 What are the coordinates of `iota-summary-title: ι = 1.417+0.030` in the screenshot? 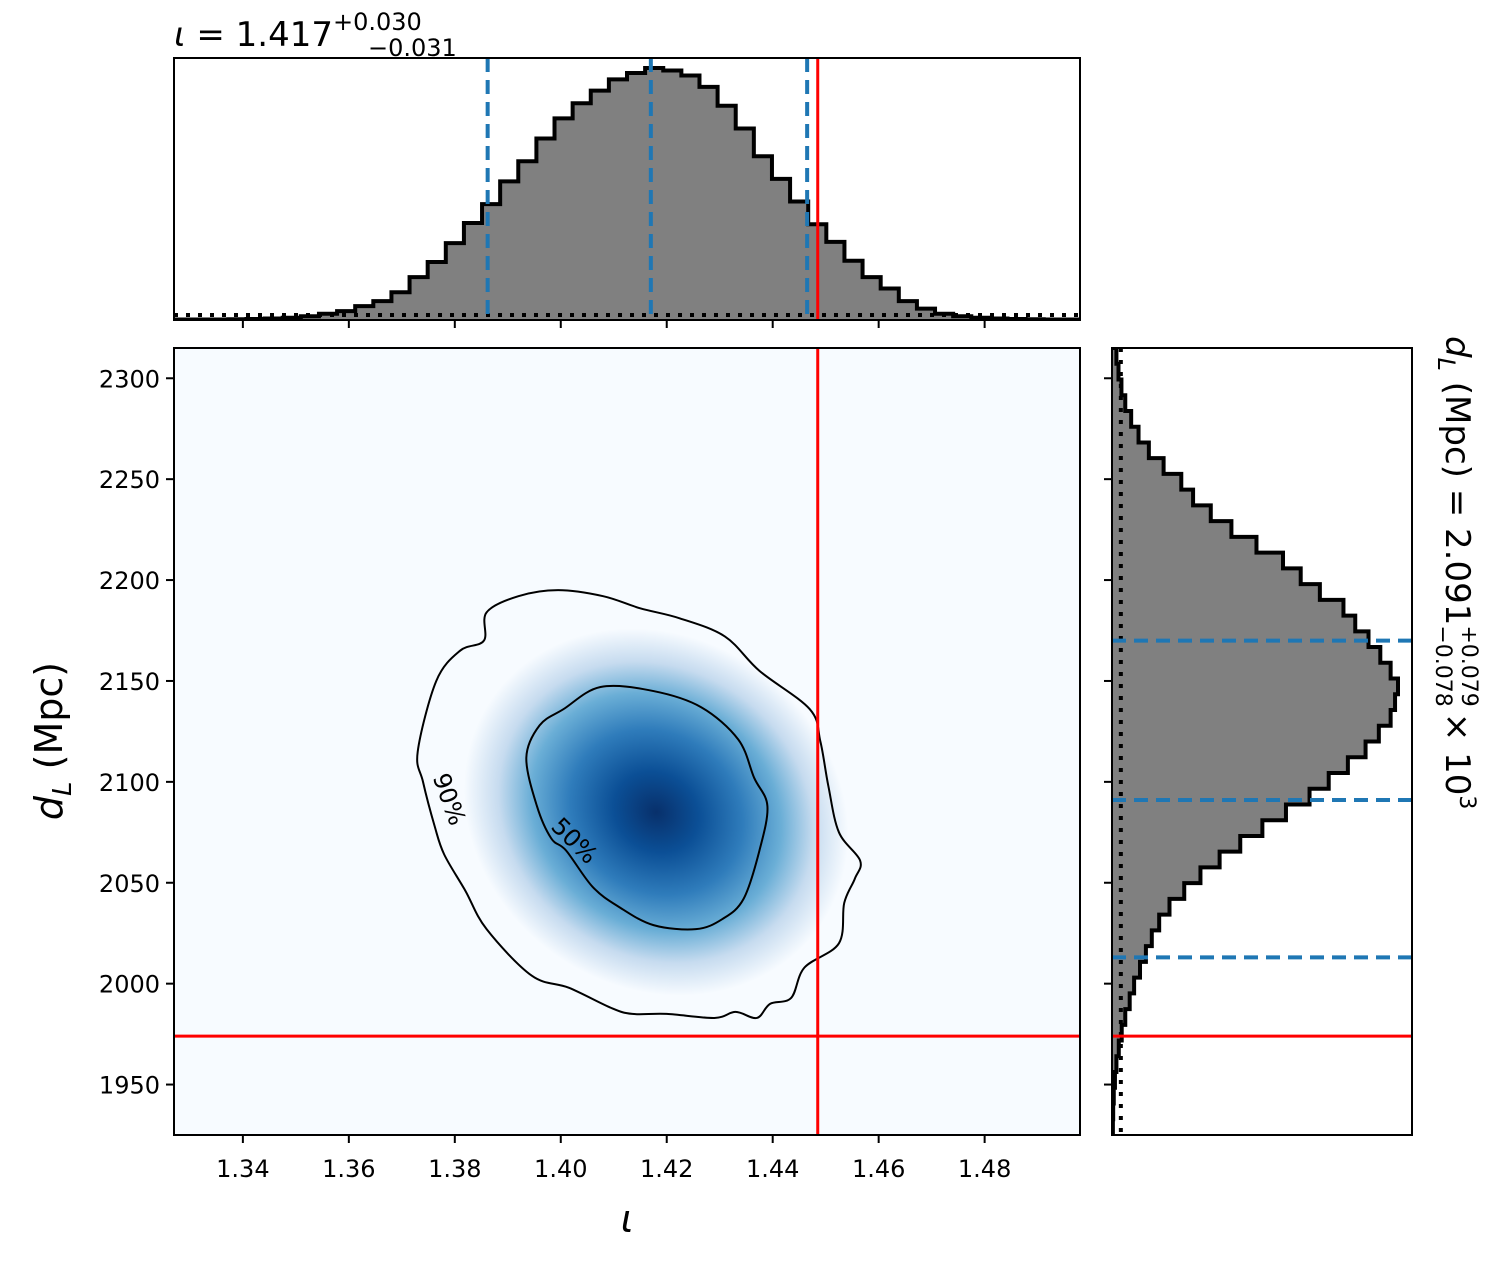 It's located at (298, 31).